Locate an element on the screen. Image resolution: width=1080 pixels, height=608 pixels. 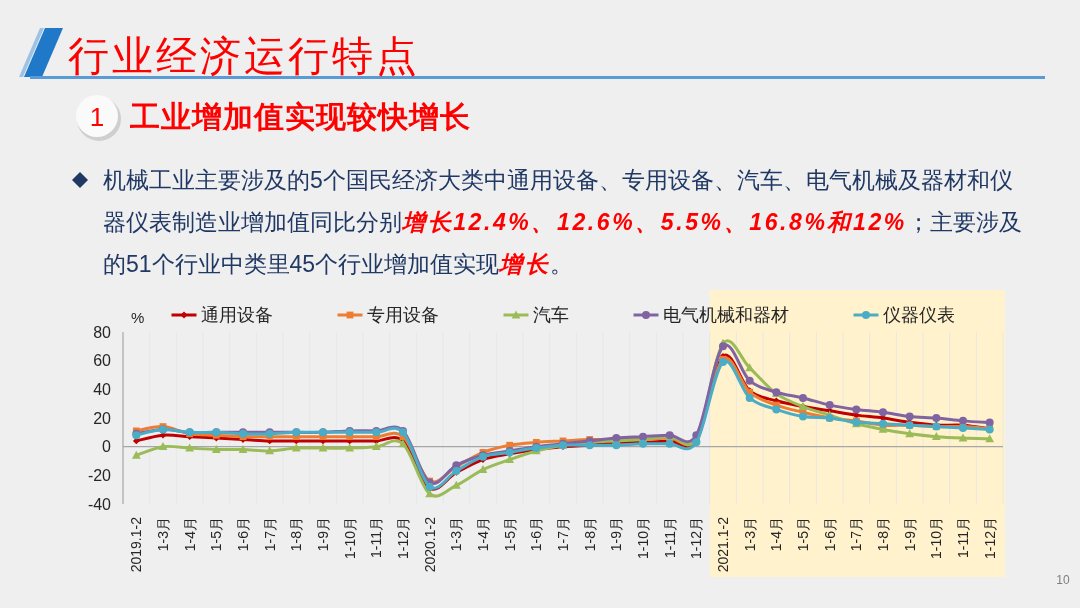
x-tick-label: 2020.1-2 is located at coordinates (429, 544).